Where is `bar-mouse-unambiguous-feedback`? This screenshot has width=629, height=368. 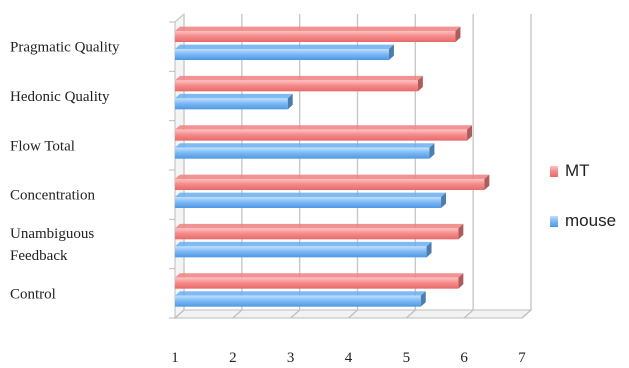
bar-mouse-unambiguous-feedback is located at coordinates (303, 249).